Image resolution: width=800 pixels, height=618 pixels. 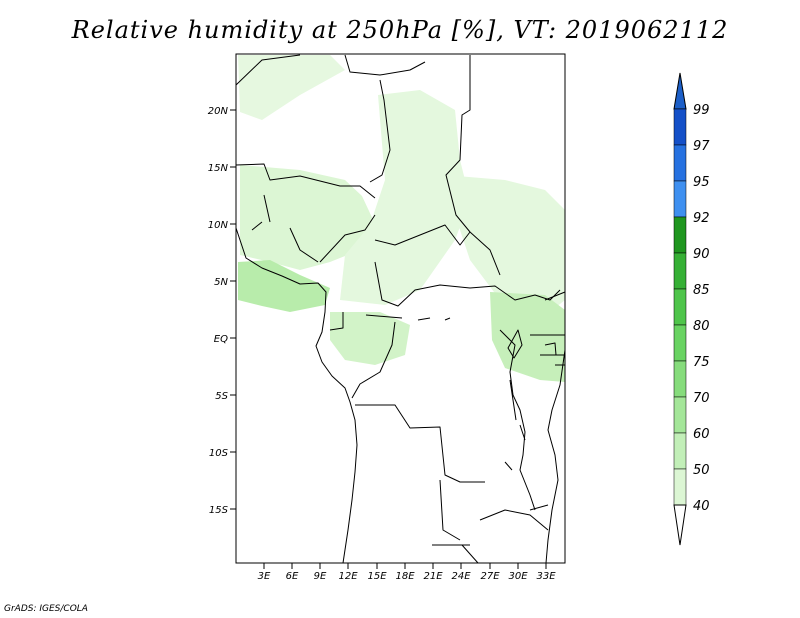 What do you see at coordinates (701, 326) in the screenshot?
I see `colorbar-label-80: 80` at bounding box center [701, 326].